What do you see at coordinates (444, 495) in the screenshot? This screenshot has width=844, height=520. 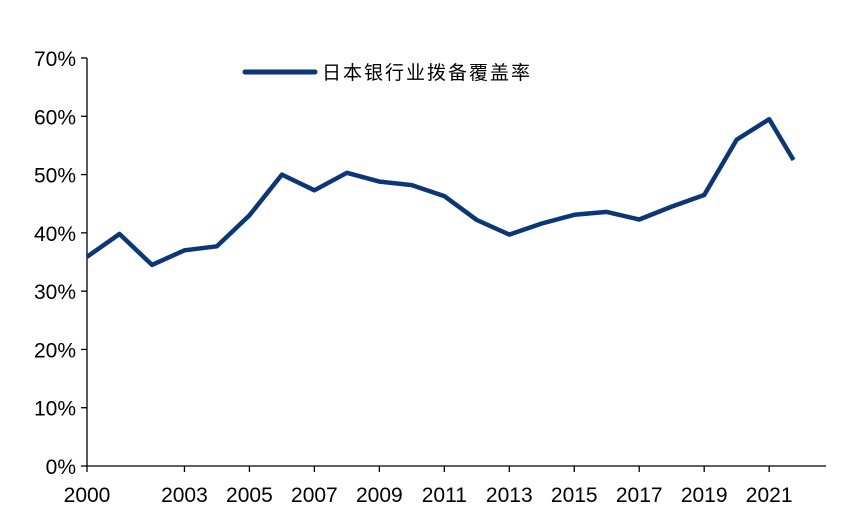 I see `x-tick-label: 2011` at bounding box center [444, 495].